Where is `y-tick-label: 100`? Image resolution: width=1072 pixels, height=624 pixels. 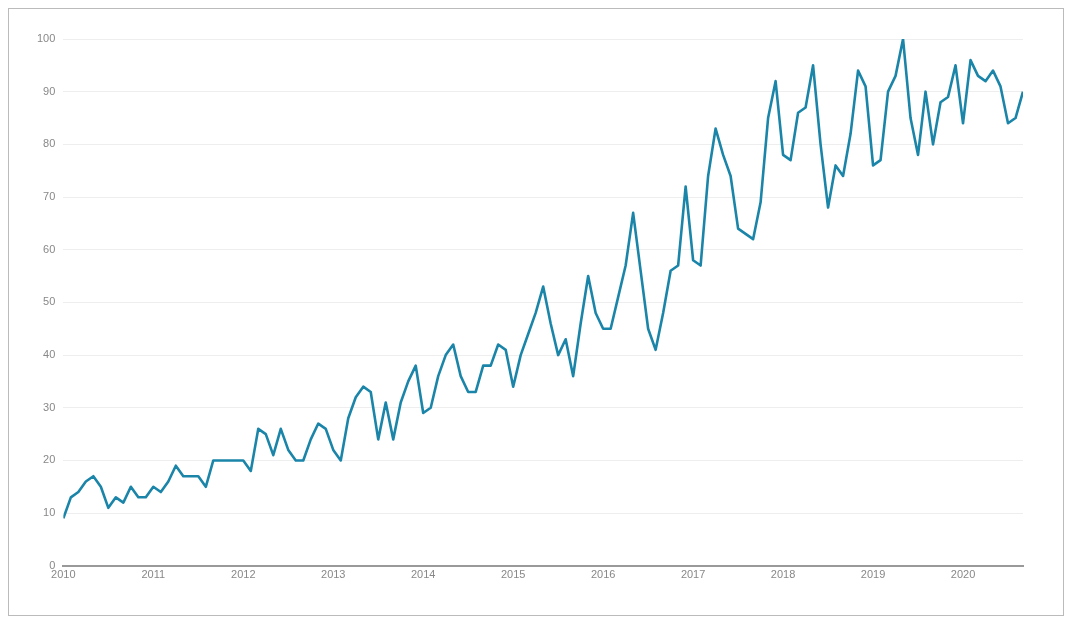
y-tick-label: 100 is located at coordinates (46, 38).